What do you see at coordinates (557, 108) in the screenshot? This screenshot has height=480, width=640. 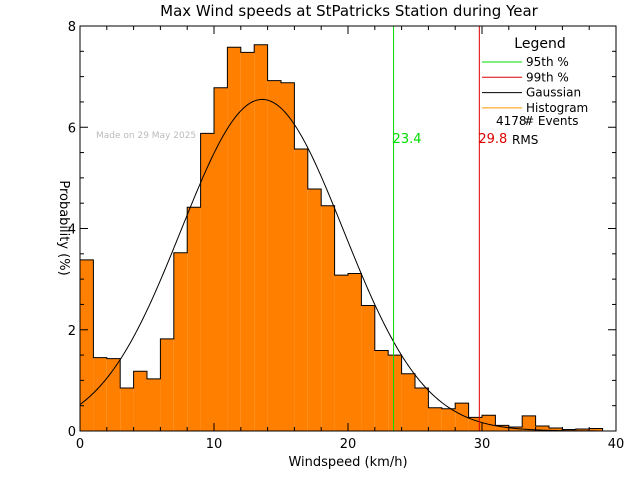 I see `legend-entry-label: Histogram` at bounding box center [557, 108].